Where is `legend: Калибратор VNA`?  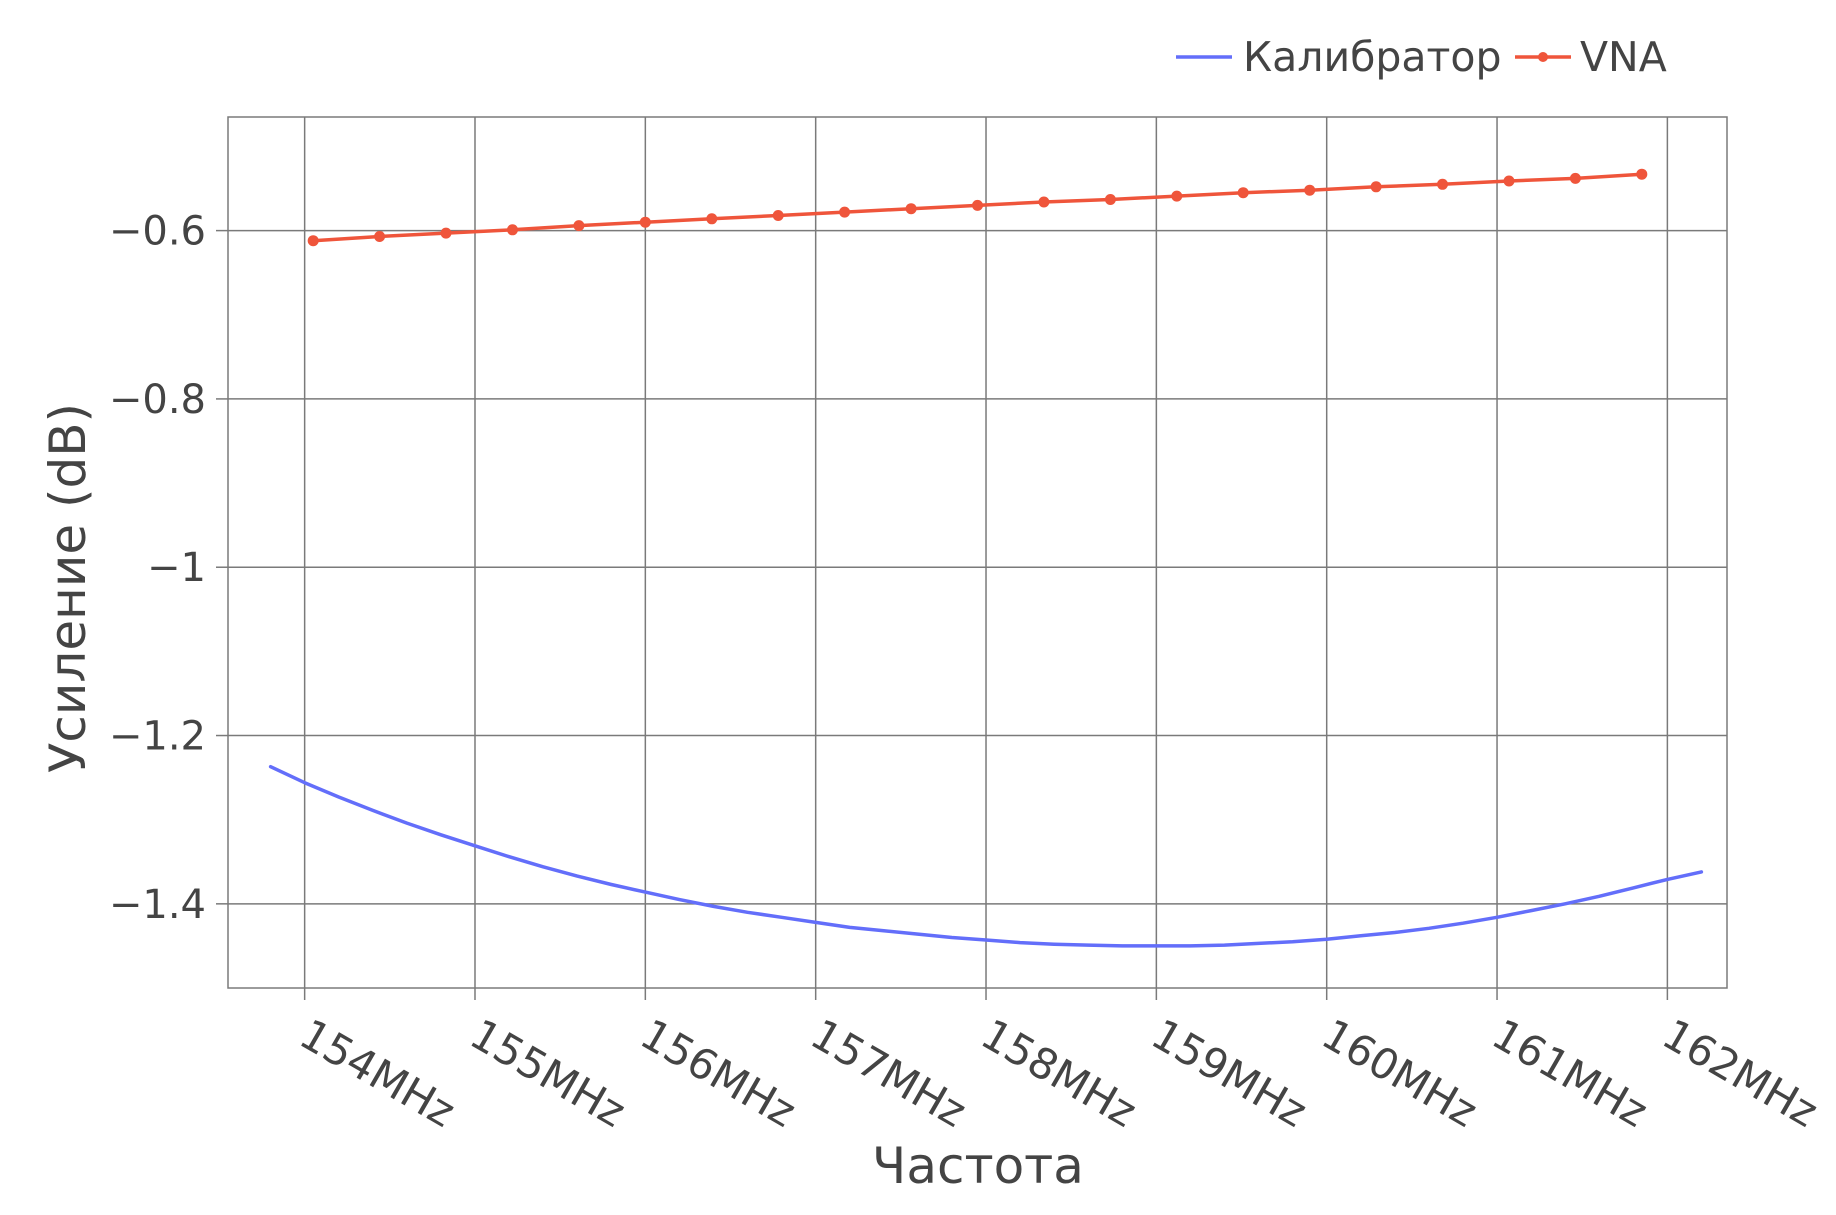 legend: Калибратор VNA is located at coordinates (1421, 57).